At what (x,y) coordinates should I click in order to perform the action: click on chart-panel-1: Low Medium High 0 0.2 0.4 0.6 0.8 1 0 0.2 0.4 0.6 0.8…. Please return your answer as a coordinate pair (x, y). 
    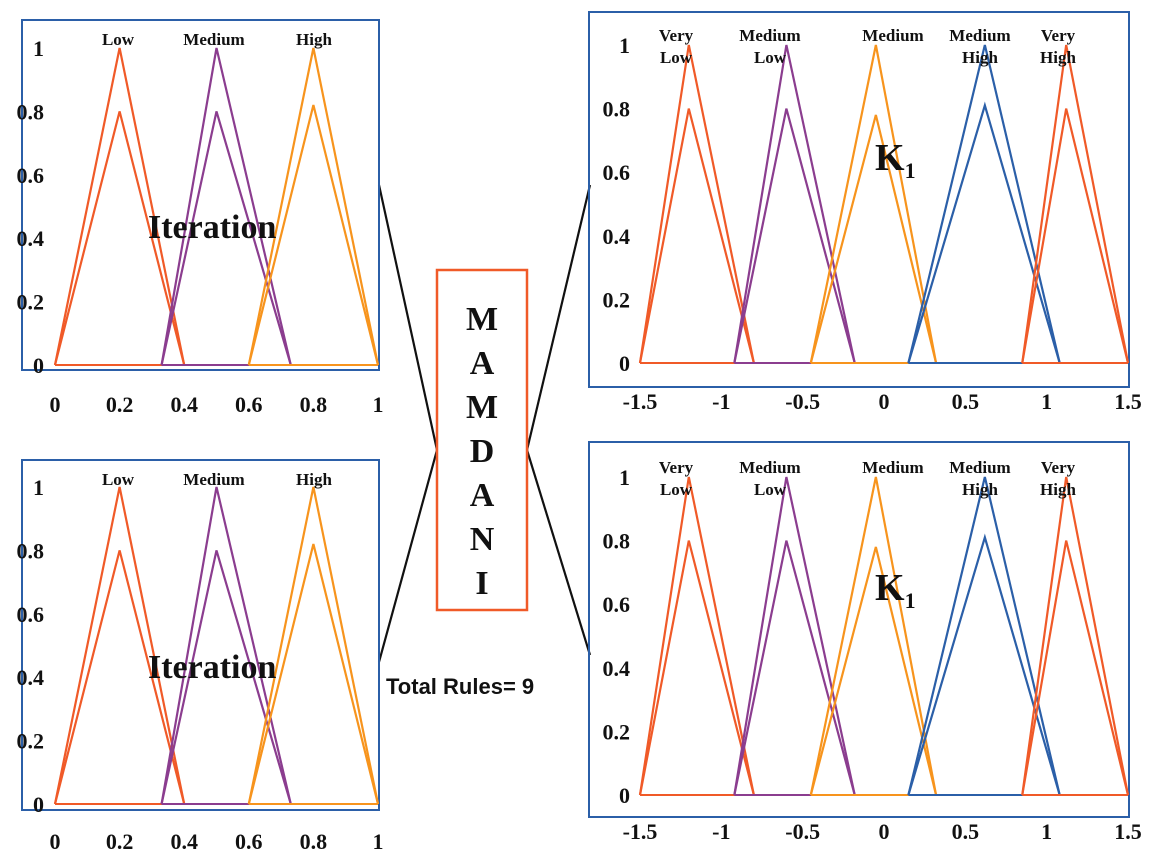
    Looking at the image, I should click on (200, 218).